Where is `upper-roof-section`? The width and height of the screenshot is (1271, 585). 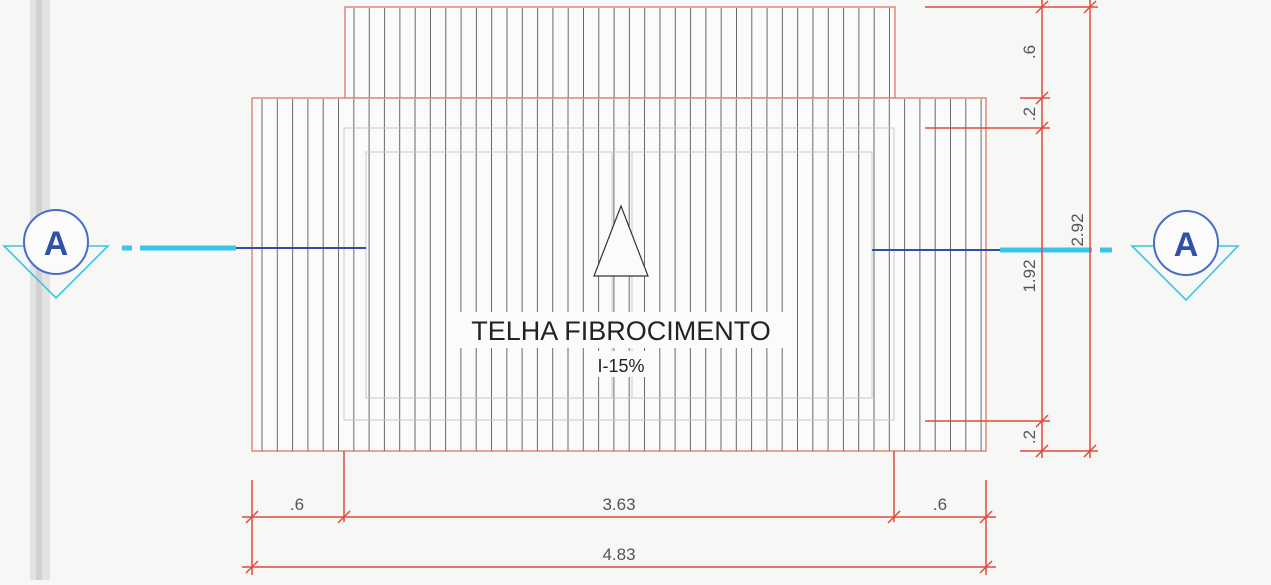 upper-roof-section is located at coordinates (620, 52).